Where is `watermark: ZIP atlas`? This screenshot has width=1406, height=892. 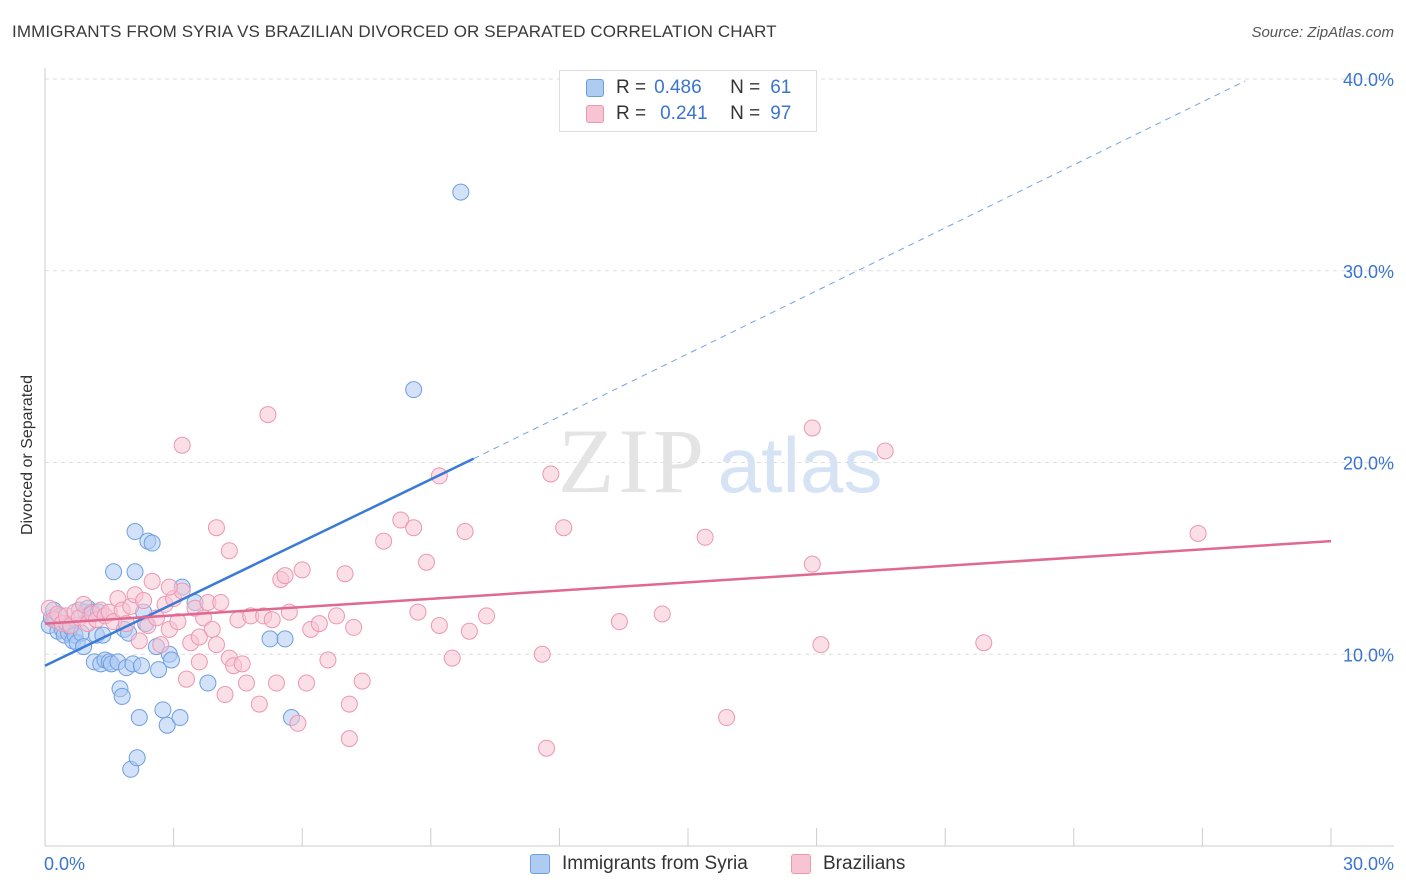 watermark: ZIP atlas is located at coordinates (720, 461).